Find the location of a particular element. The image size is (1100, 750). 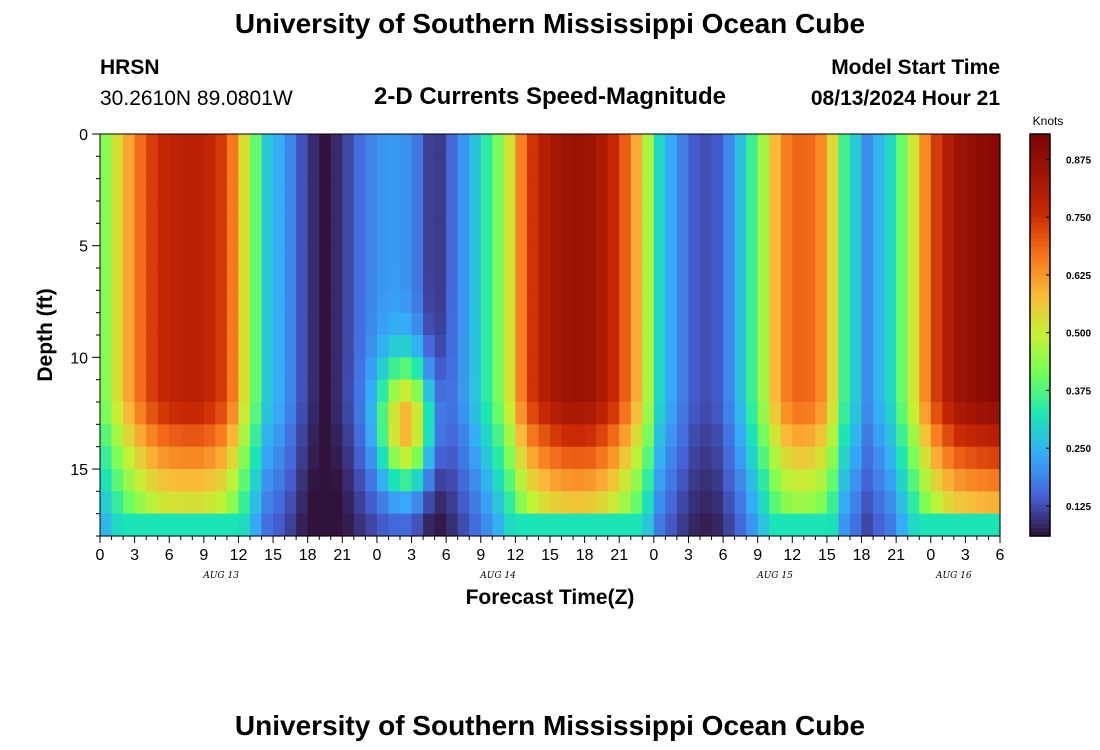

station-coords: 30.2610N 89.0801W is located at coordinates (196, 98).